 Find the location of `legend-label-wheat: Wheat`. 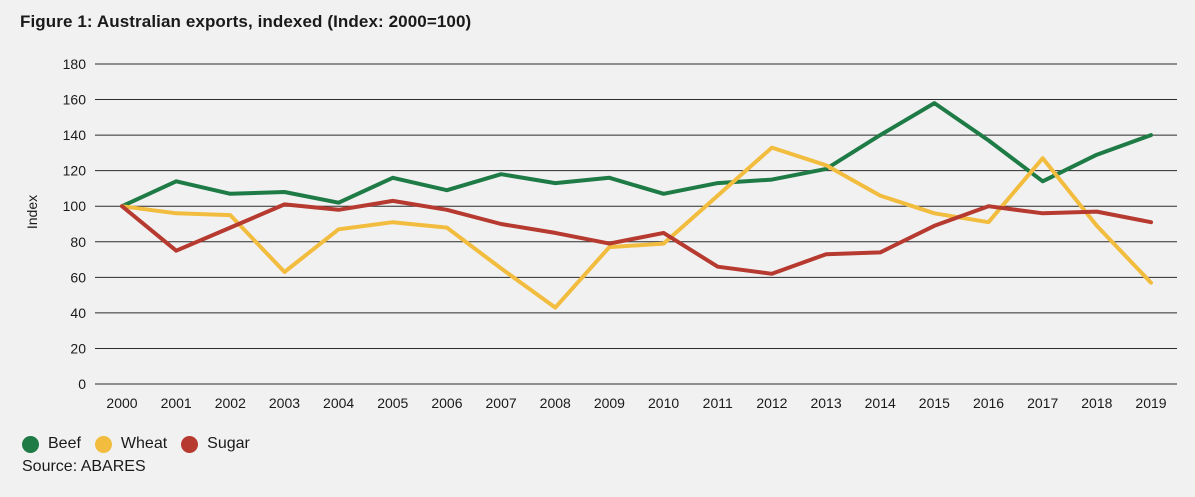

legend-label-wheat: Wheat is located at coordinates (144, 443).